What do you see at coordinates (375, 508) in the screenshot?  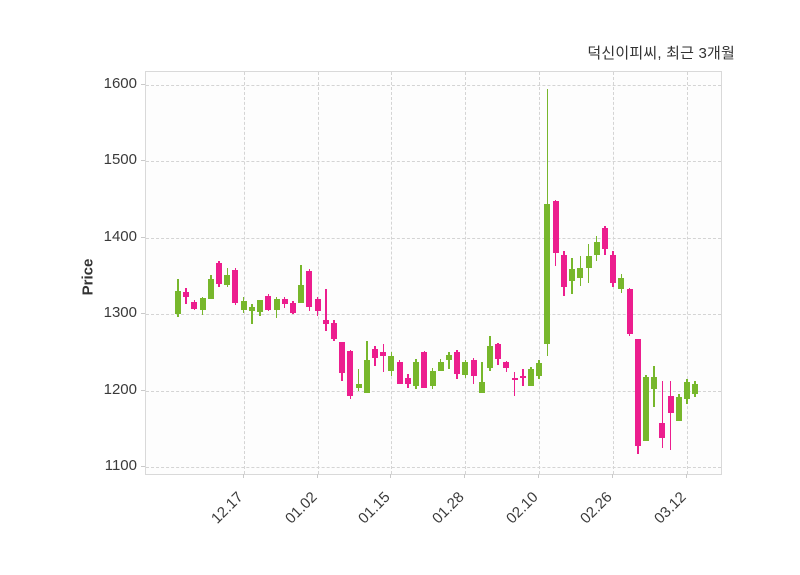 I see `x-tick-label: 01.15` at bounding box center [375, 508].